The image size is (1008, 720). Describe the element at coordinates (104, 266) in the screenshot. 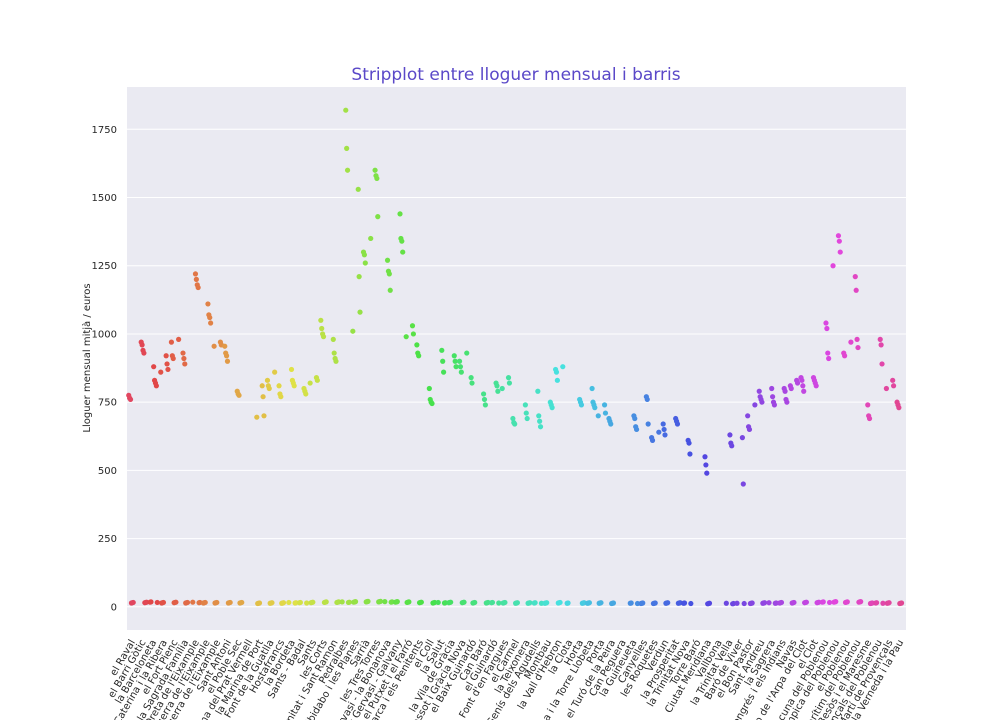

I see `y-tick-label: 1250` at that location.